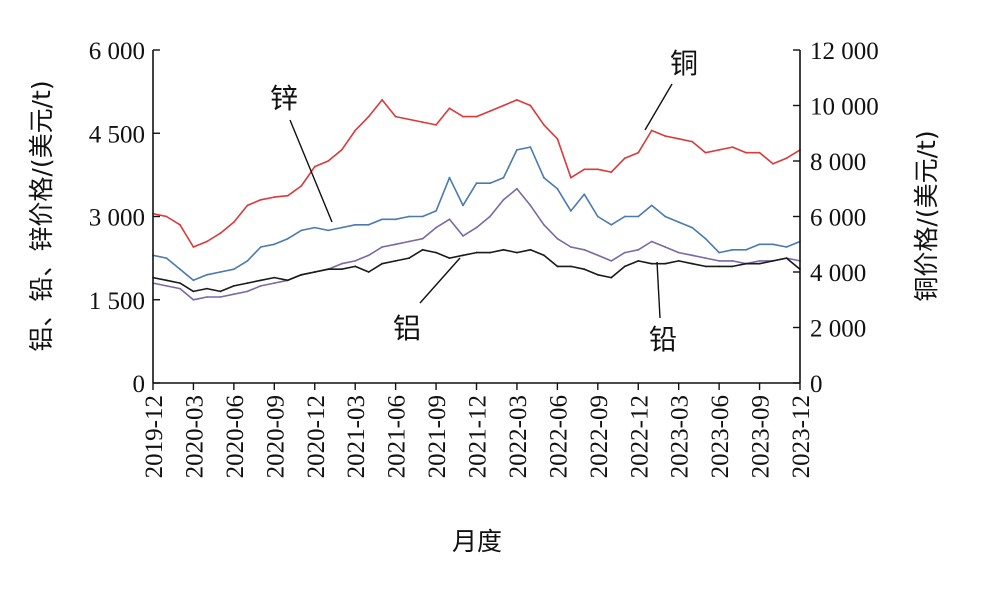 The height and width of the screenshot is (592, 991). What do you see at coordinates (838, 329) in the screenshot?
I see `right-y-tick-label: 2 000` at bounding box center [838, 329].